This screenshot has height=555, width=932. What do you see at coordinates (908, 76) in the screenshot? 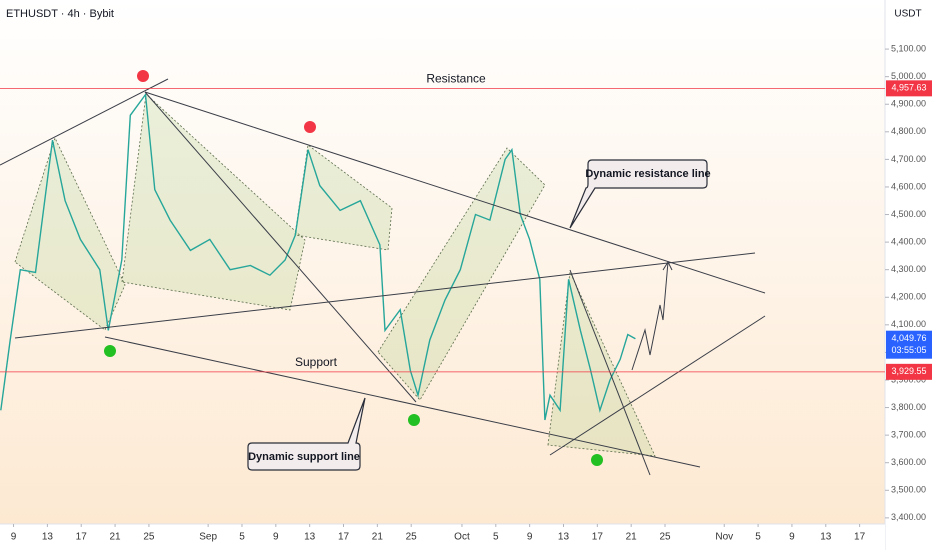
I see `y-tick-label: 5,000.00` at bounding box center [908, 76].